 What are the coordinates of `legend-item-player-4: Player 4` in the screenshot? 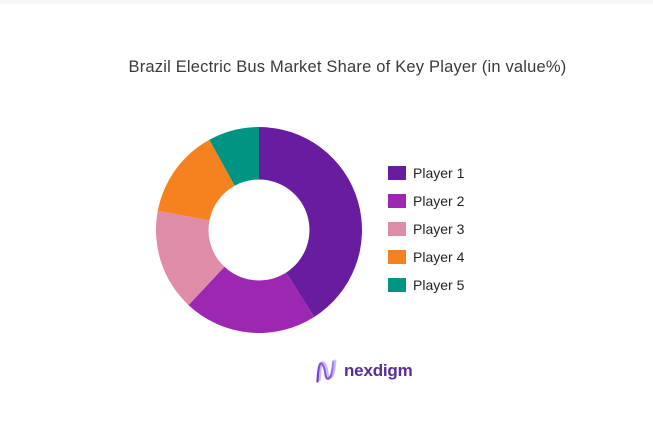 It's located at (426, 257).